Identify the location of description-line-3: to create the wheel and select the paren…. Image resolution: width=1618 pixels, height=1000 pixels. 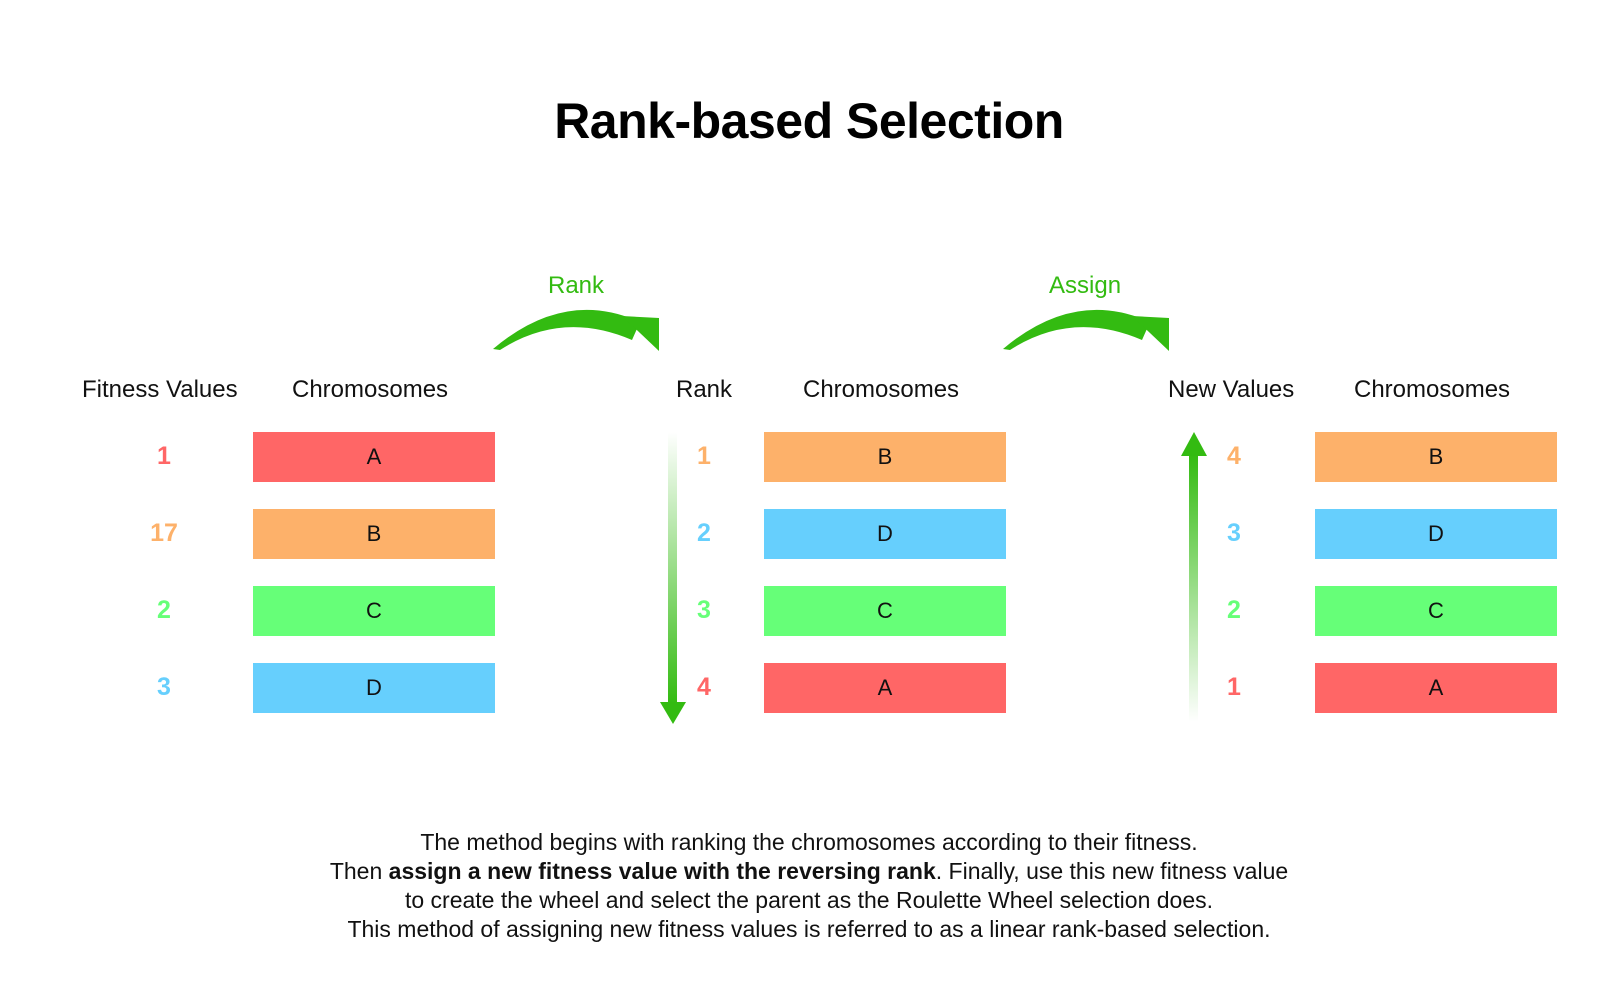
(809, 900).